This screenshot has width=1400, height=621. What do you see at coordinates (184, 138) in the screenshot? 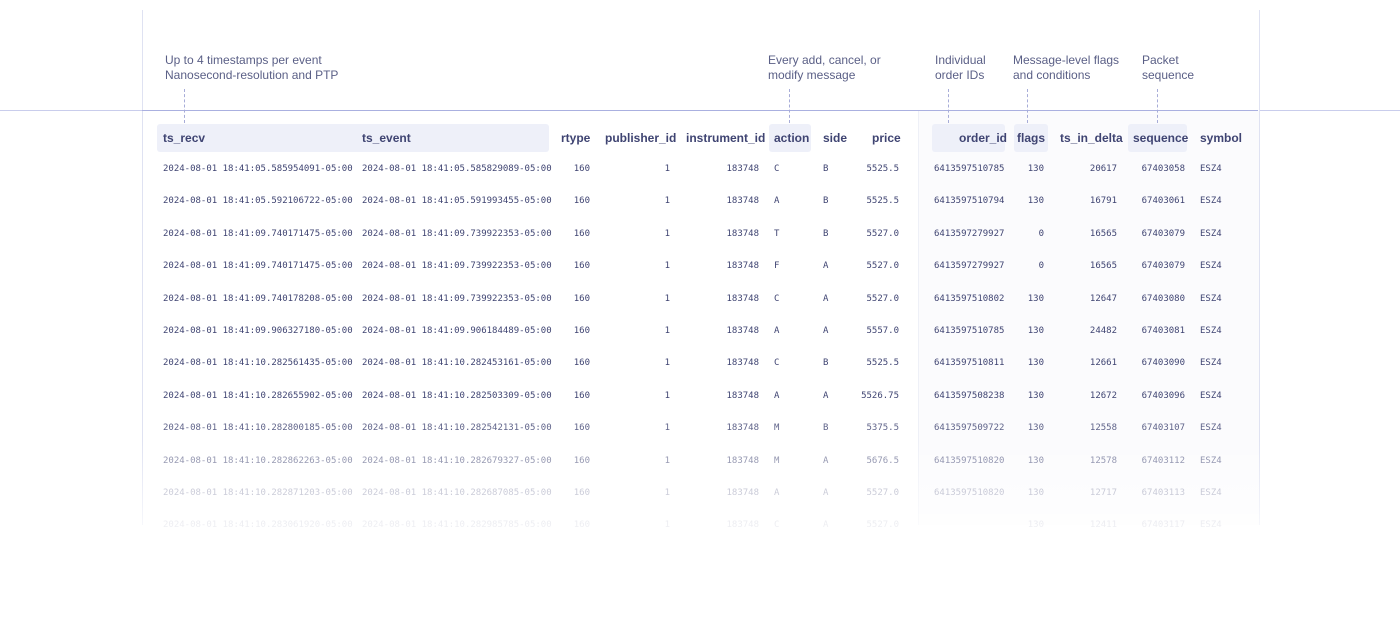
I see `column-header-ts-recv: ts_recv` at bounding box center [184, 138].